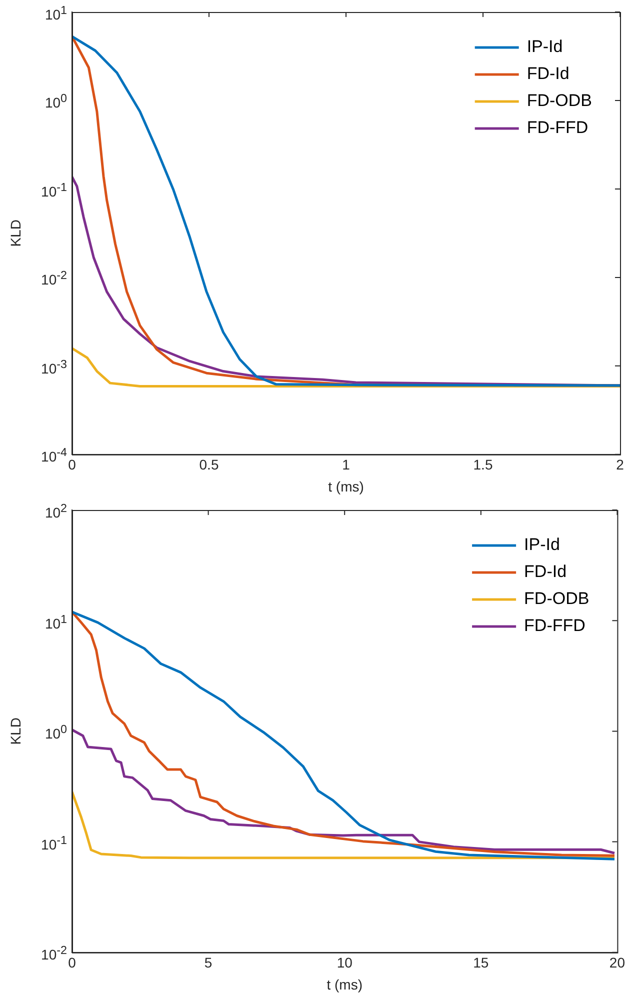 This screenshot has width=628, height=996. I want to click on x-tick-label: 5, so click(208, 962).